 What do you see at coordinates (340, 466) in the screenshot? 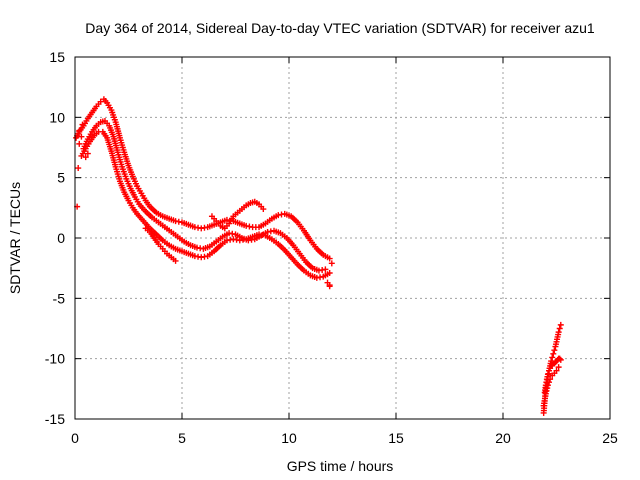
I see `x-axis-label: GPS time / hours` at bounding box center [340, 466].